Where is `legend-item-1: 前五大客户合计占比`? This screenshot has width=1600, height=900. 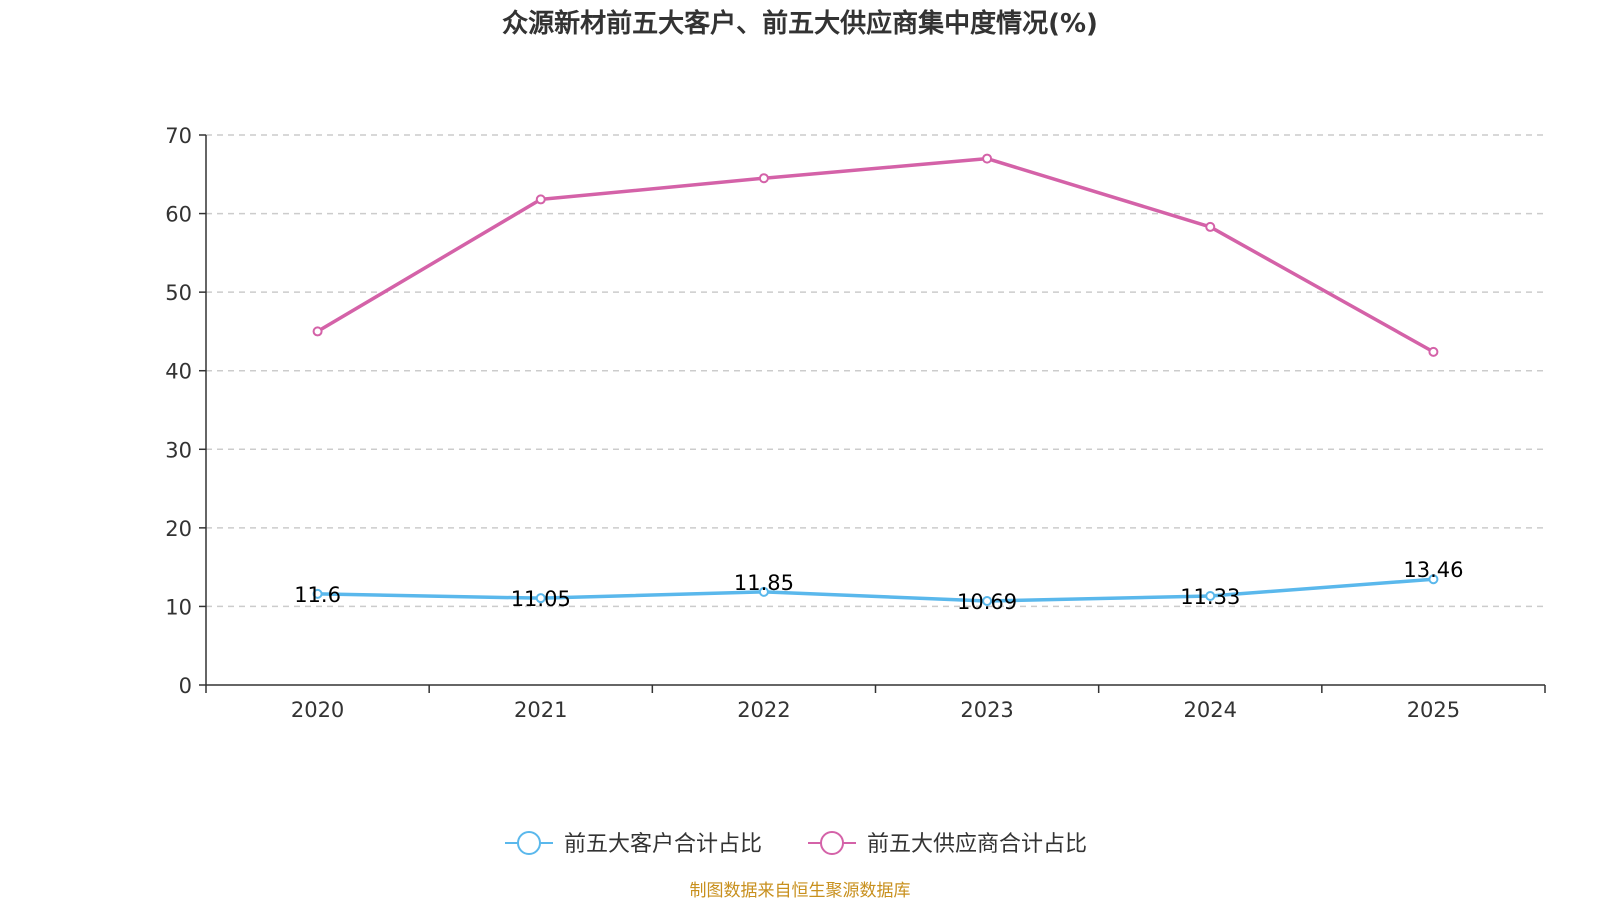
legend-item-1: 前五大客户合计占比 is located at coordinates (633, 844).